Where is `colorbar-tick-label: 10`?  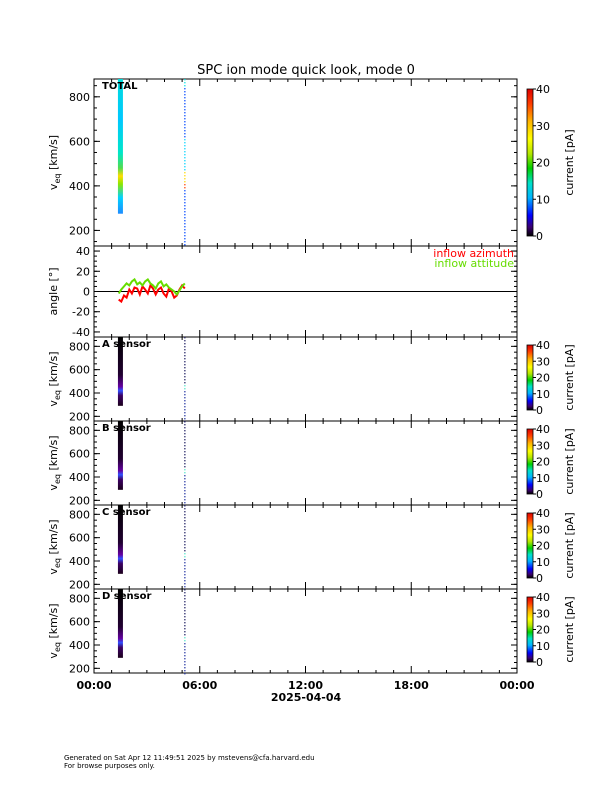 colorbar-tick-label: 10 is located at coordinates (543, 646).